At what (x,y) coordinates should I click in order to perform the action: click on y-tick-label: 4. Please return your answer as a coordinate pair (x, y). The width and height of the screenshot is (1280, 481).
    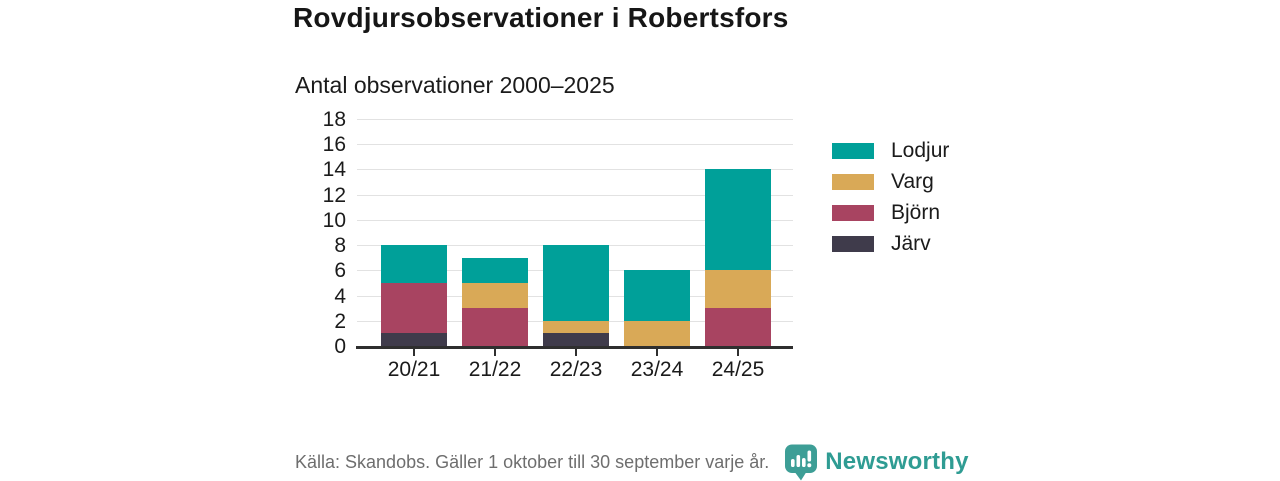
    Looking at the image, I should click on (340, 296).